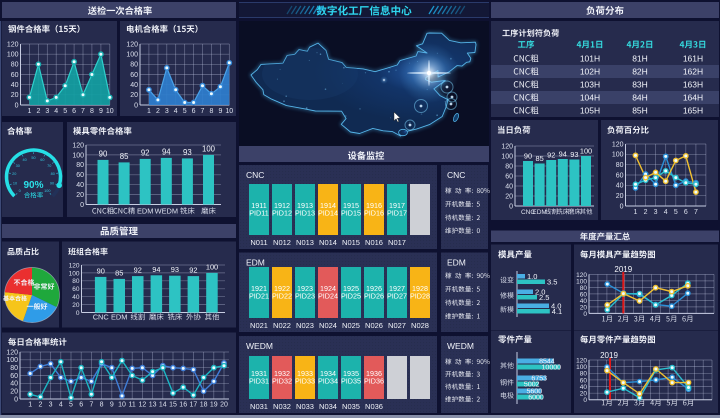 Image resolution: width=720 pixels, height=418 pixels. I want to click on svg-text: 8544, so click(547, 361).